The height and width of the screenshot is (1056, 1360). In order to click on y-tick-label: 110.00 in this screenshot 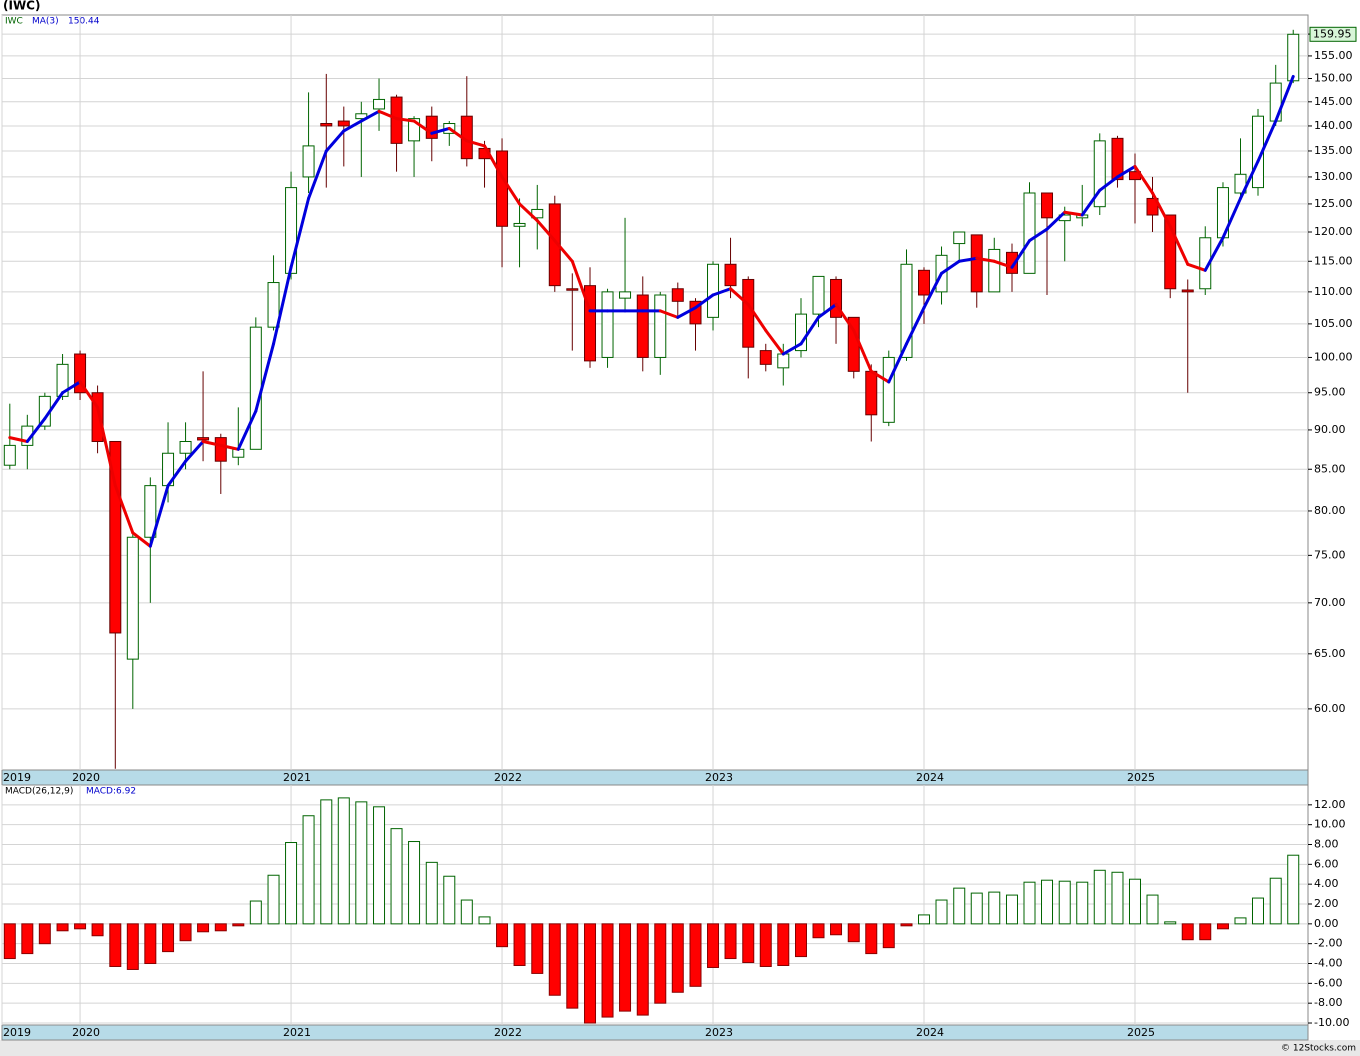, I will do `click(1333, 291)`.